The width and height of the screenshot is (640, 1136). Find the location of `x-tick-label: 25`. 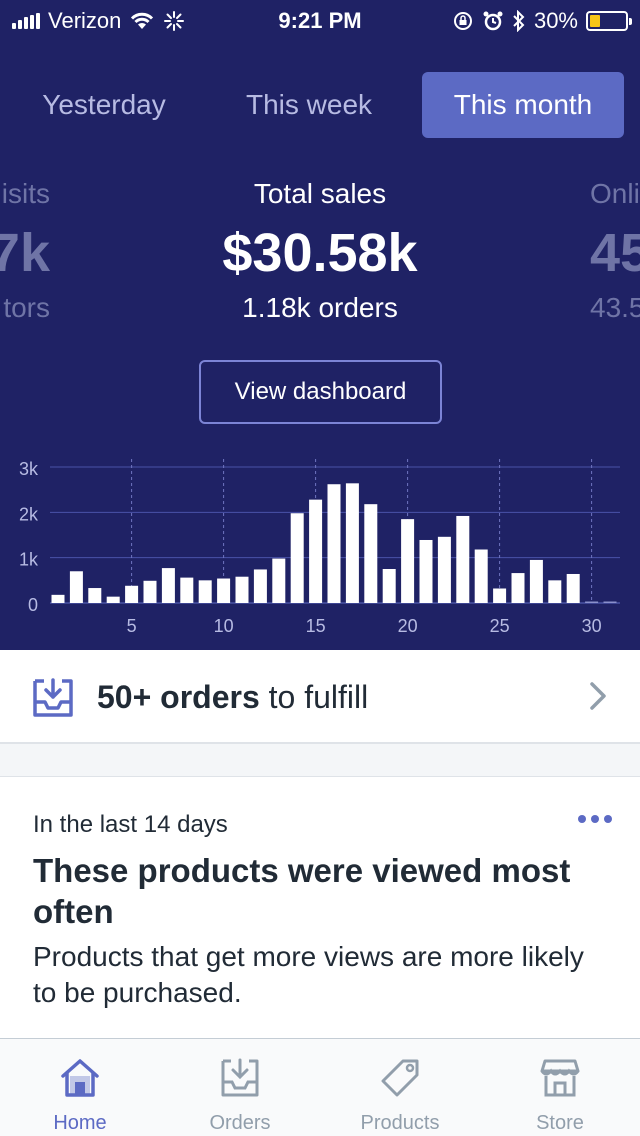

x-tick-label: 25 is located at coordinates (500, 626).